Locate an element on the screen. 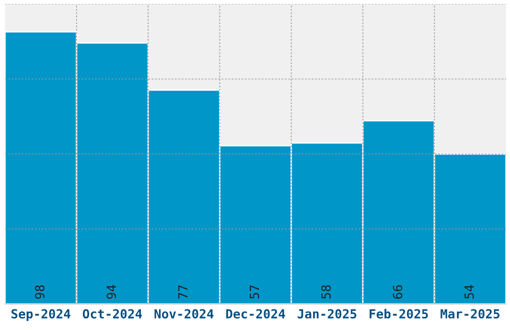 The image size is (510, 330). data-label: 94 is located at coordinates (111, 292).